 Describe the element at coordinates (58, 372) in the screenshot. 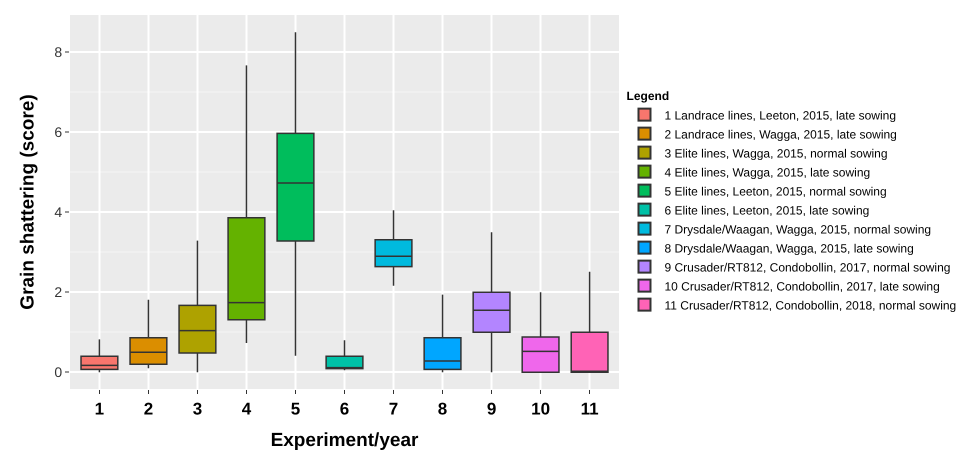

I see `y-tick-label: 0` at that location.